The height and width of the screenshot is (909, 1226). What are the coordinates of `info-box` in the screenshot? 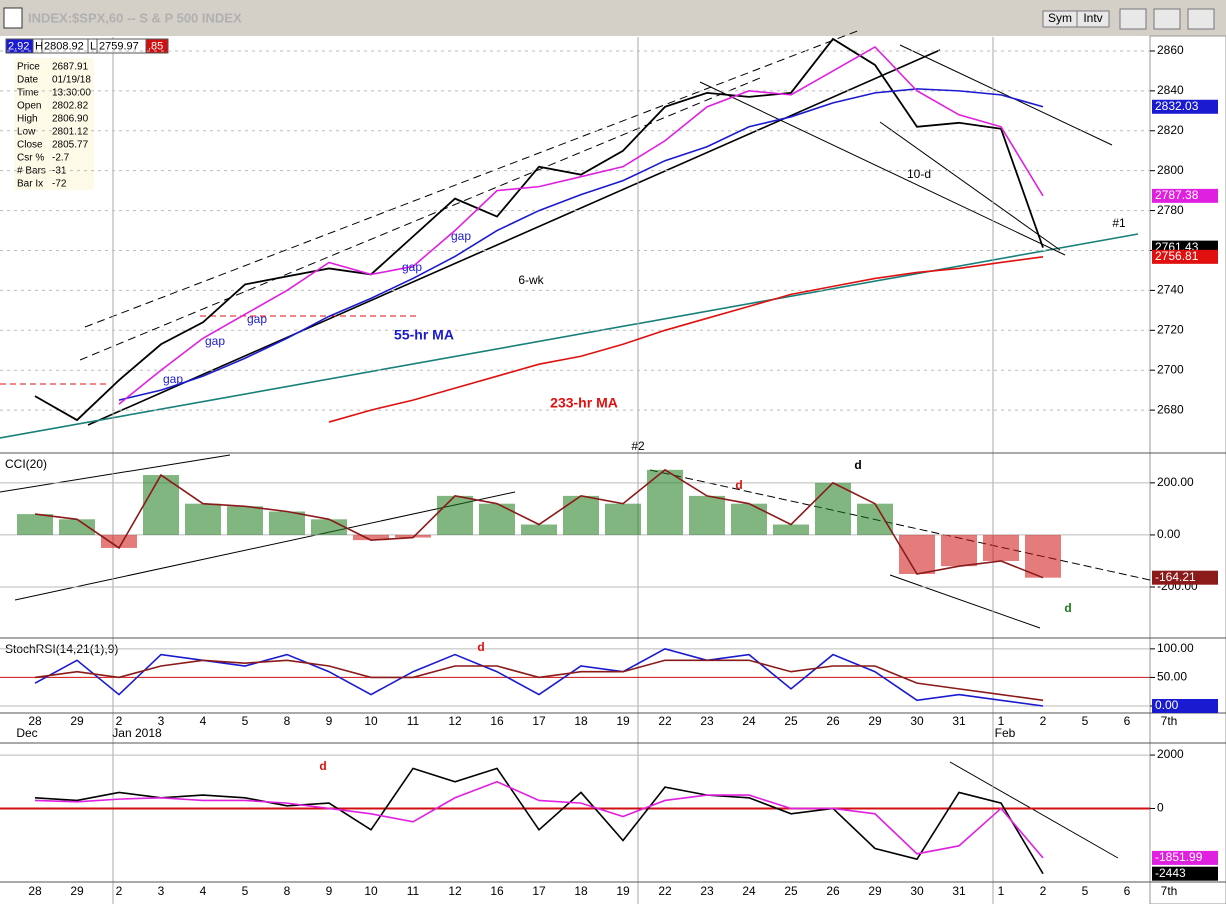 It's located at (54, 124).